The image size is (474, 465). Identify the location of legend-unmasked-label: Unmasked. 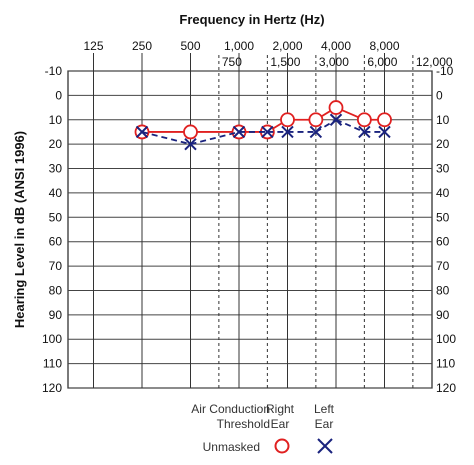
(231, 447).